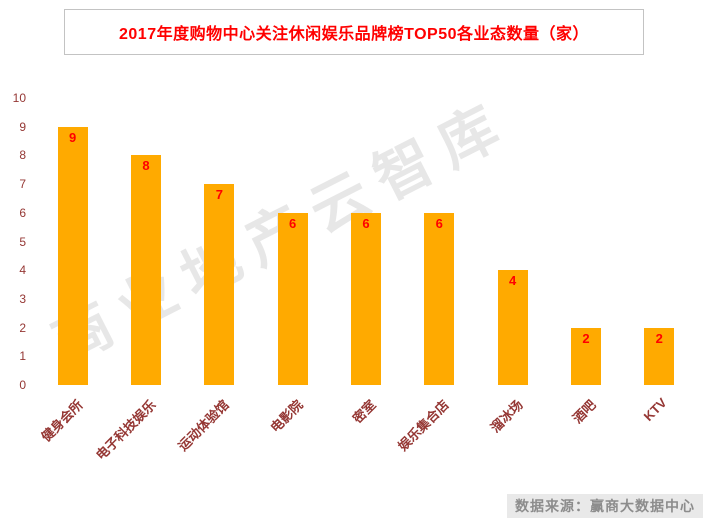 This screenshot has height=522, width=709. What do you see at coordinates (72, 255) in the screenshot?
I see `bar: 9` at bounding box center [72, 255].